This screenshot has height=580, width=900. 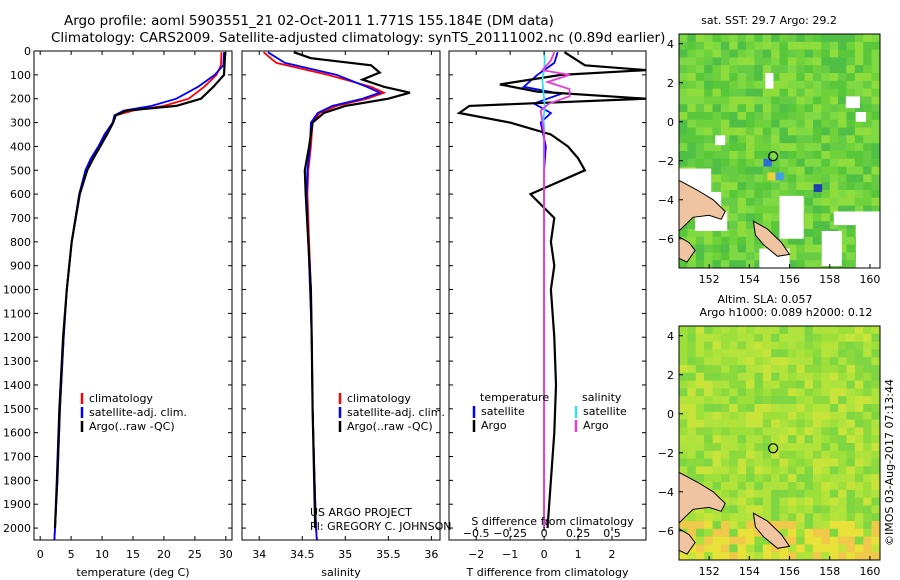 I want to click on y-tick-label: 900, so click(x=20, y=266).